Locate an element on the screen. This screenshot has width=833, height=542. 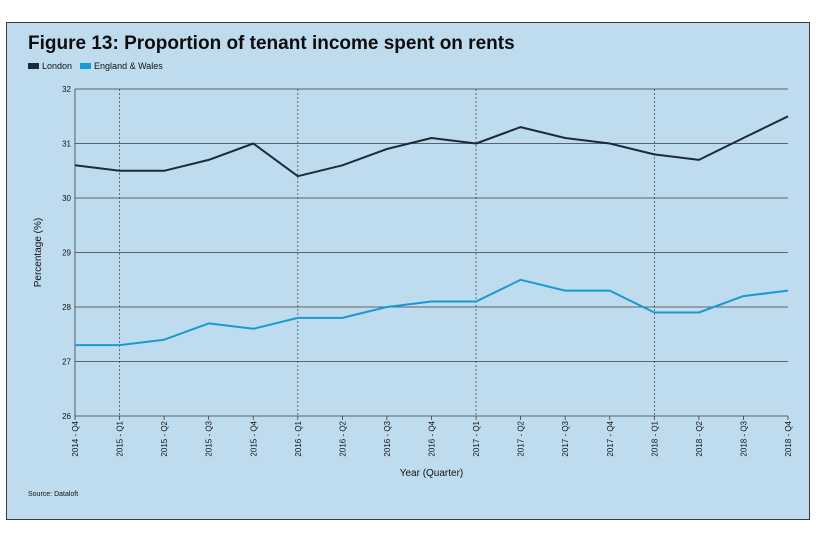
y-tick-label: 29 is located at coordinates (66, 253).